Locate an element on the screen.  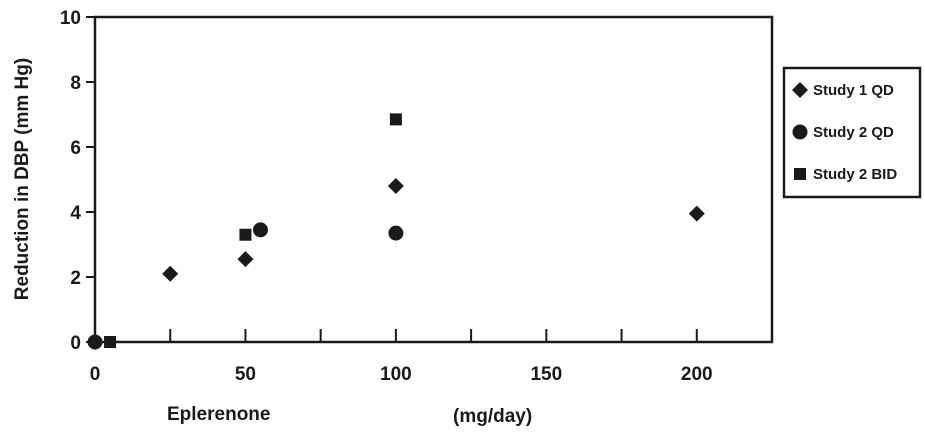
legend-marker-diamond is located at coordinates (800, 90).